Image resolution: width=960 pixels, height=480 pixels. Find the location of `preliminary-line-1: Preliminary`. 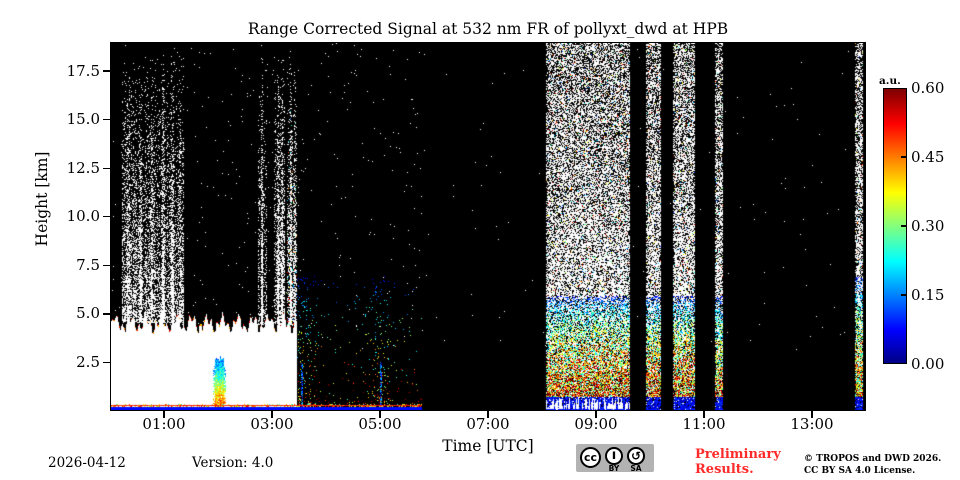

preliminary-line-1: Preliminary is located at coordinates (738, 454).